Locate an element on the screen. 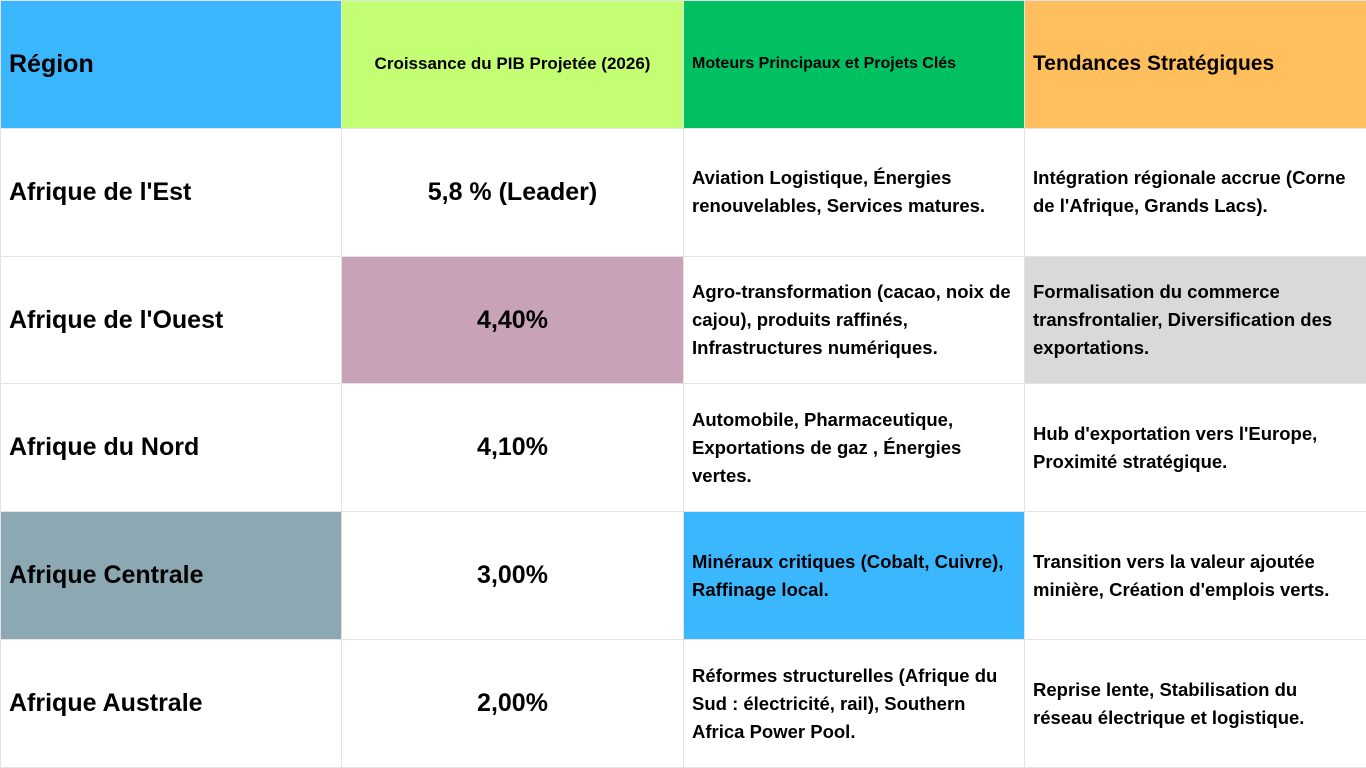 This screenshot has height=768, width=1366. header-trends: Tendances Stratégiques is located at coordinates (1195, 64).